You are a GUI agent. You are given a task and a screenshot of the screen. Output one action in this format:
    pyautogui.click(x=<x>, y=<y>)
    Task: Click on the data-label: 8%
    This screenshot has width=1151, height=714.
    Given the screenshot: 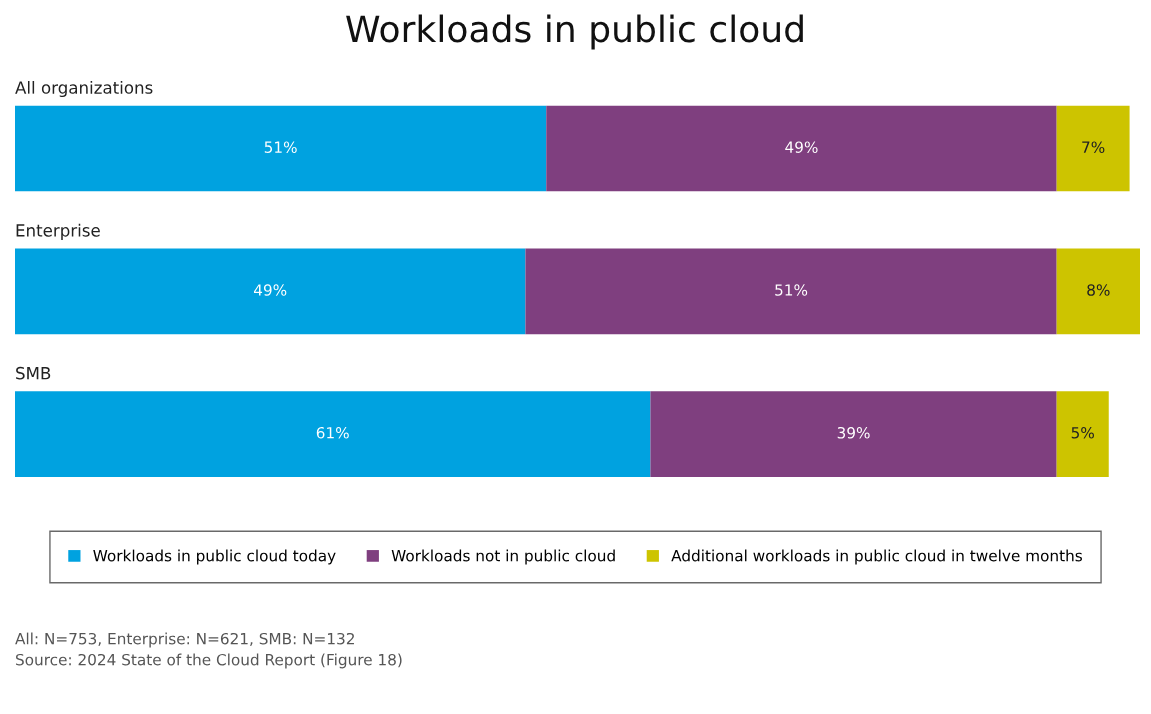 What is the action you would take?
    pyautogui.click(x=1098, y=290)
    